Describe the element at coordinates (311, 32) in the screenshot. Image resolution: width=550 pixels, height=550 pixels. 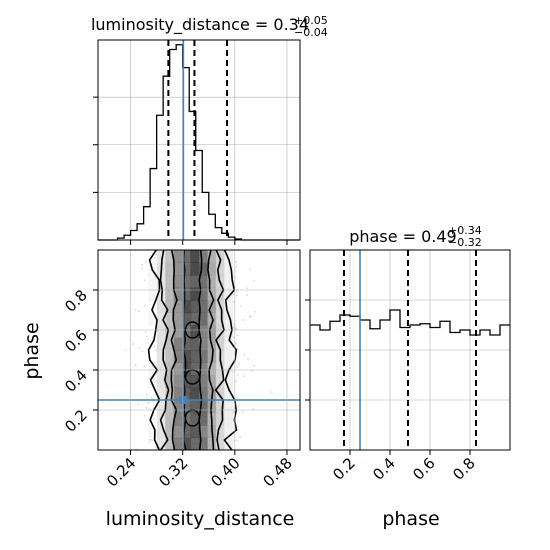
I see `luminosity-distance-title-sub: −0.04` at that location.